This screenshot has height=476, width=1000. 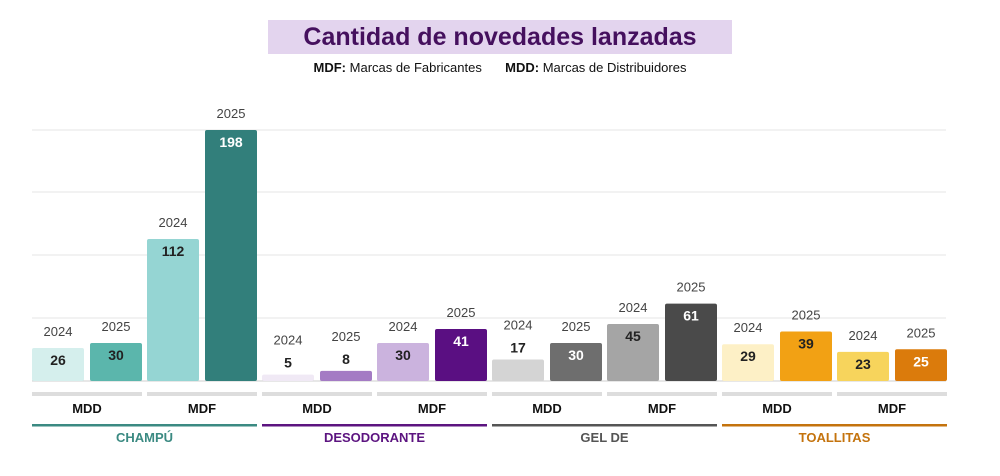 What do you see at coordinates (374, 437) in the screenshot?
I see `category-label-desodorante: DESODORANTE` at bounding box center [374, 437].